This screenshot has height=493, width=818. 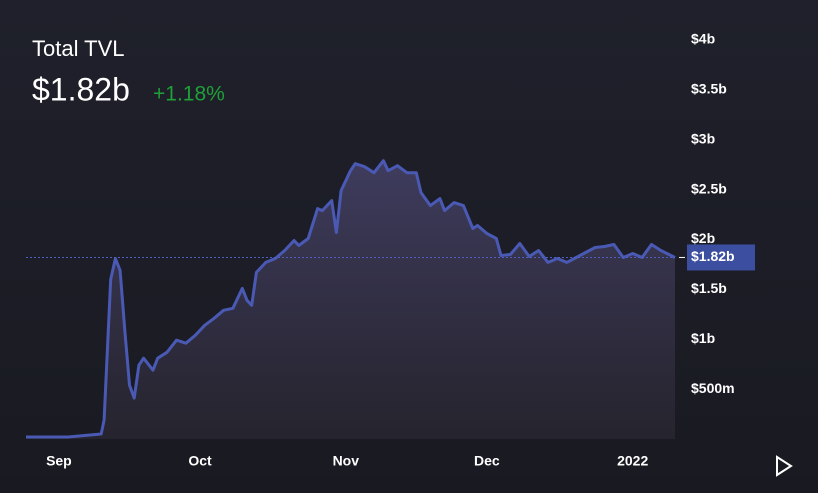 What do you see at coordinates (713, 388) in the screenshot?
I see `y-tick-label: $500m` at bounding box center [713, 388].